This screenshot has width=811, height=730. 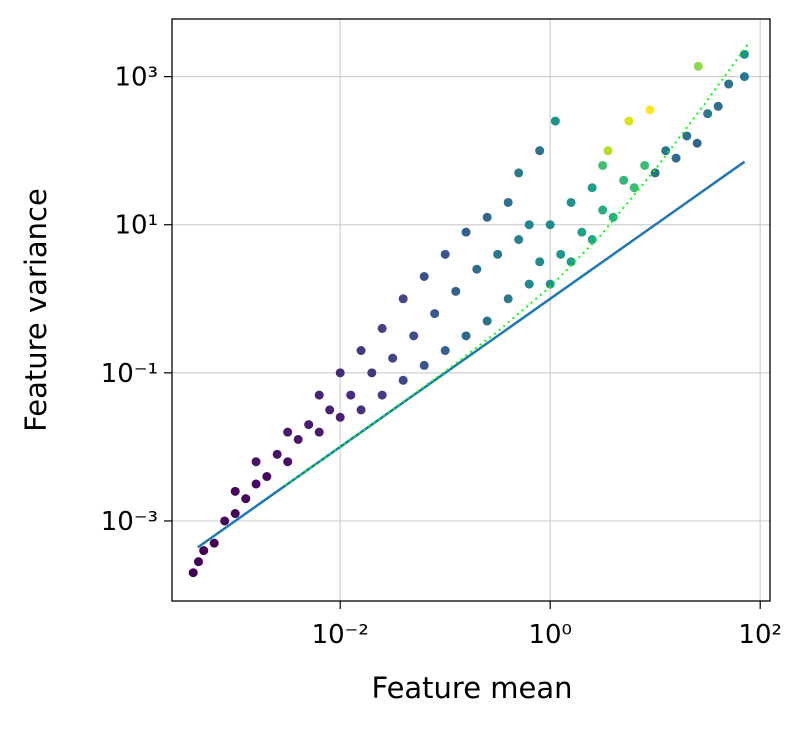 What do you see at coordinates (471, 688) in the screenshot?
I see `x-axis-label: Feature mean` at bounding box center [471, 688].